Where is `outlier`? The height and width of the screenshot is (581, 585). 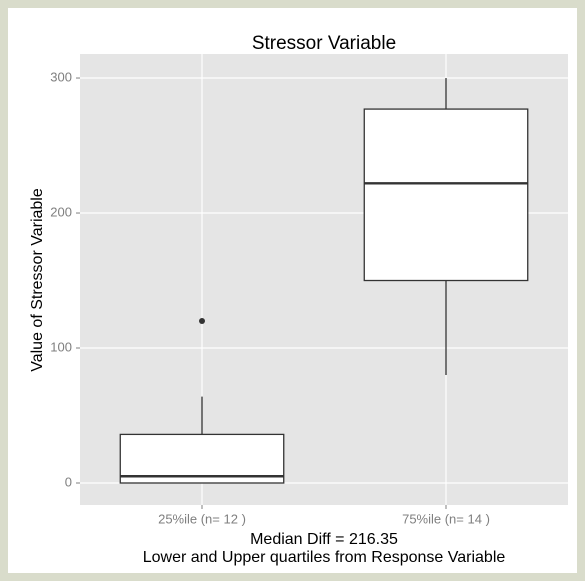
outlier is located at coordinates (202, 321).